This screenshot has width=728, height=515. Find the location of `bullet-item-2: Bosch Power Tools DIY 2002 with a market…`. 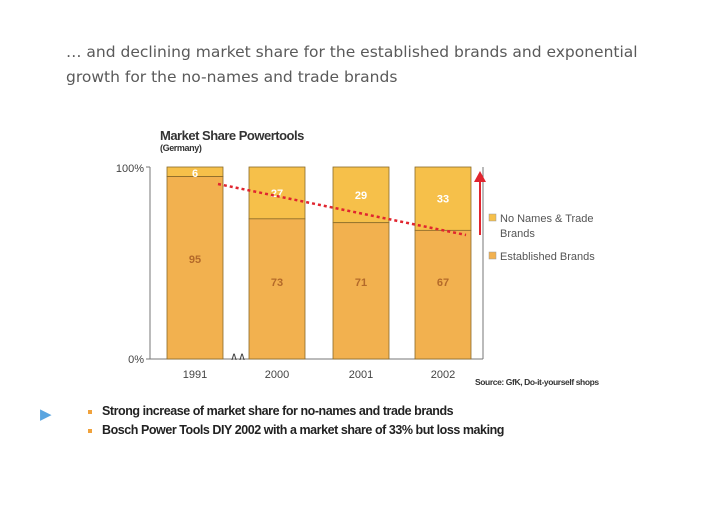

bullet-item-2: Bosch Power Tools DIY 2002 with a market… is located at coordinates (295, 430).